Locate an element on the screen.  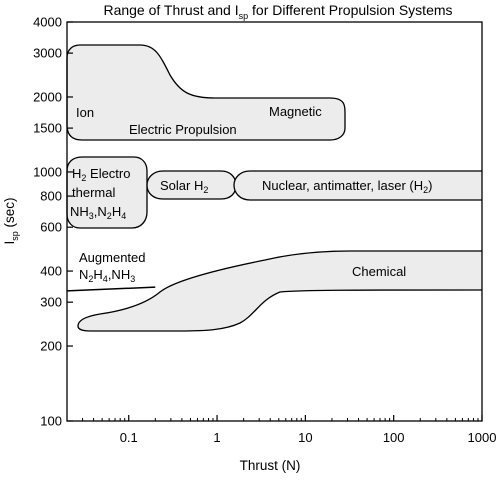
y-tick-label: 4000 is located at coordinates (47, 22).